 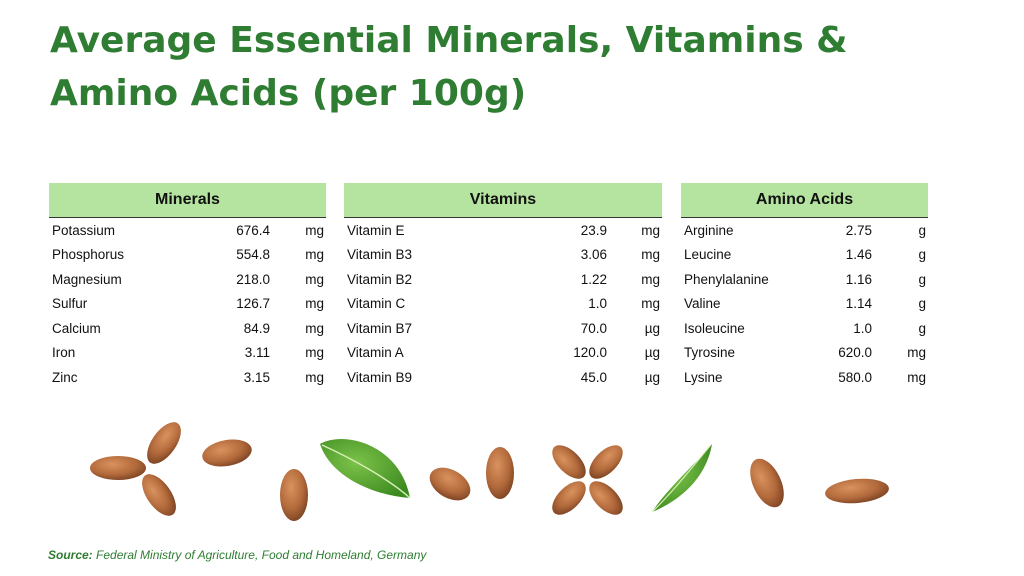 What do you see at coordinates (503, 200) in the screenshot?
I see `vitamins-header: Vitamins` at bounding box center [503, 200].